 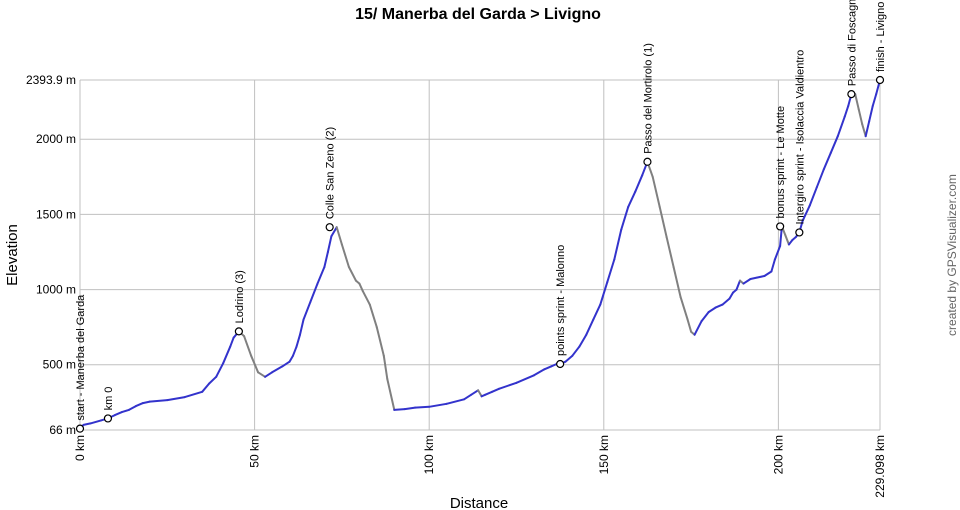 What do you see at coordinates (880, 466) in the screenshot?
I see `x-tick-label: 229.098 km` at bounding box center [880, 466].